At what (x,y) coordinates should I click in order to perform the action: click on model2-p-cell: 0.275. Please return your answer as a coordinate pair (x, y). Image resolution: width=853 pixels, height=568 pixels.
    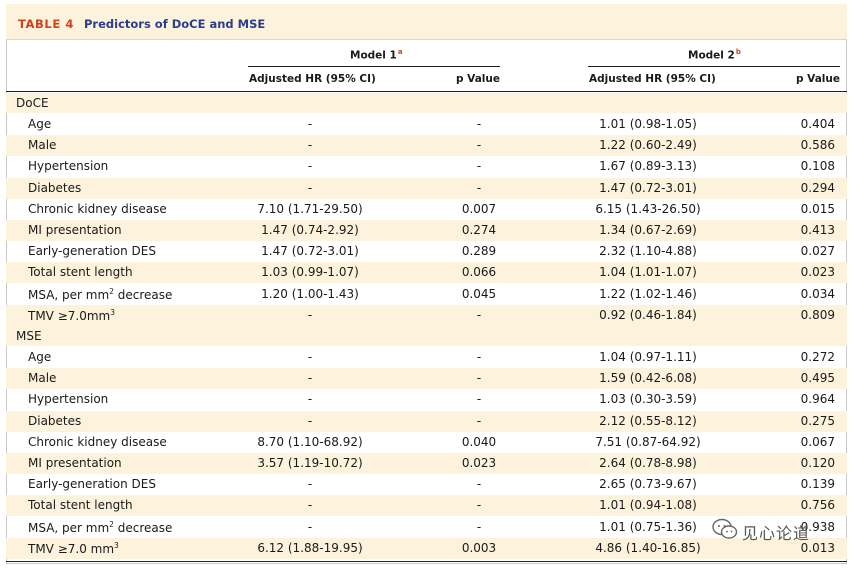
    Looking at the image, I should click on (817, 420).